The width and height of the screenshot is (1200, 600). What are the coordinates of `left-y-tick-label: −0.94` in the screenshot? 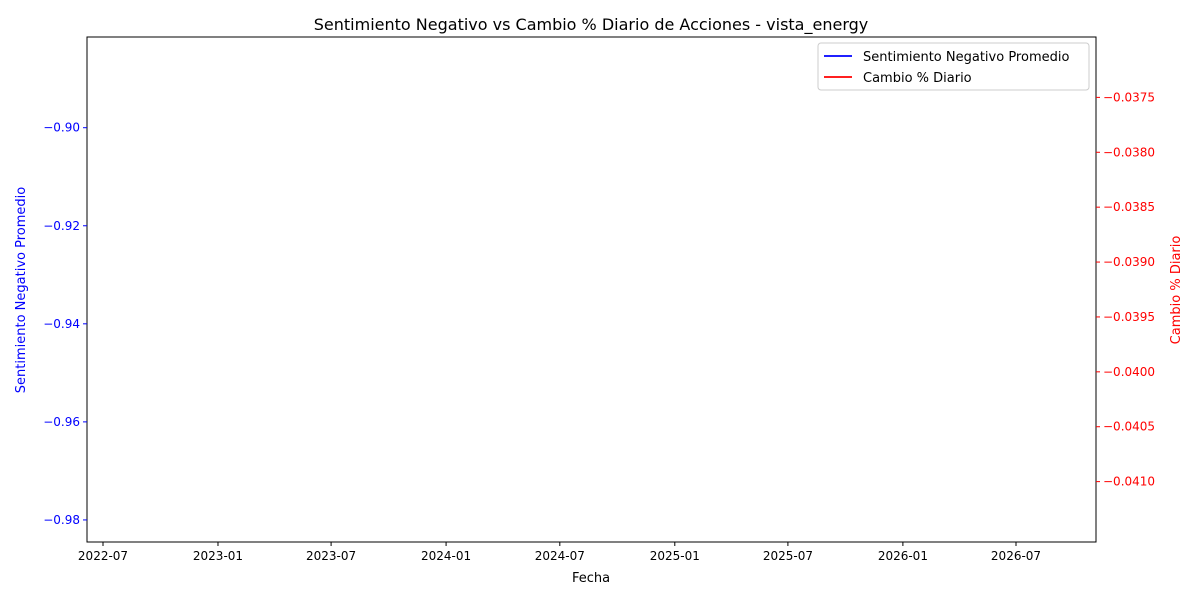 It's located at (61, 324).